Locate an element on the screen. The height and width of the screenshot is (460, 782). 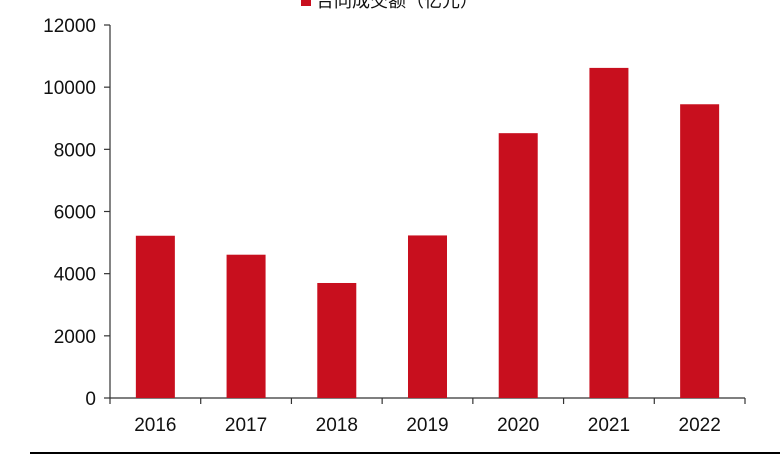
x-tick-label: 2017 is located at coordinates (246, 425).